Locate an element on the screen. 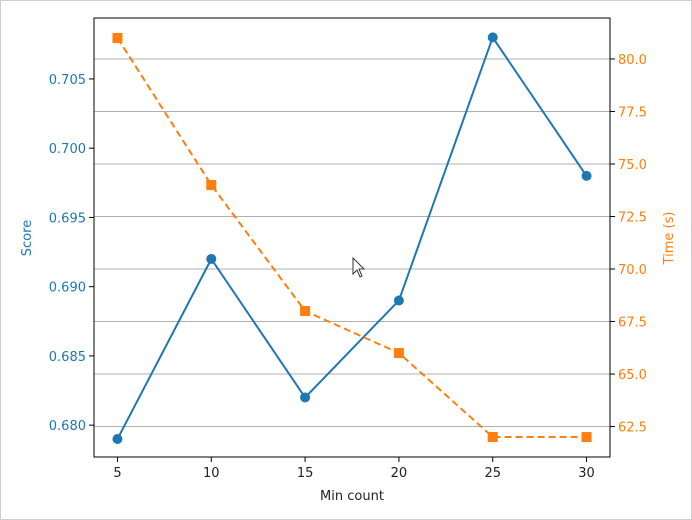  x-tick-label: 30 is located at coordinates (586, 473).